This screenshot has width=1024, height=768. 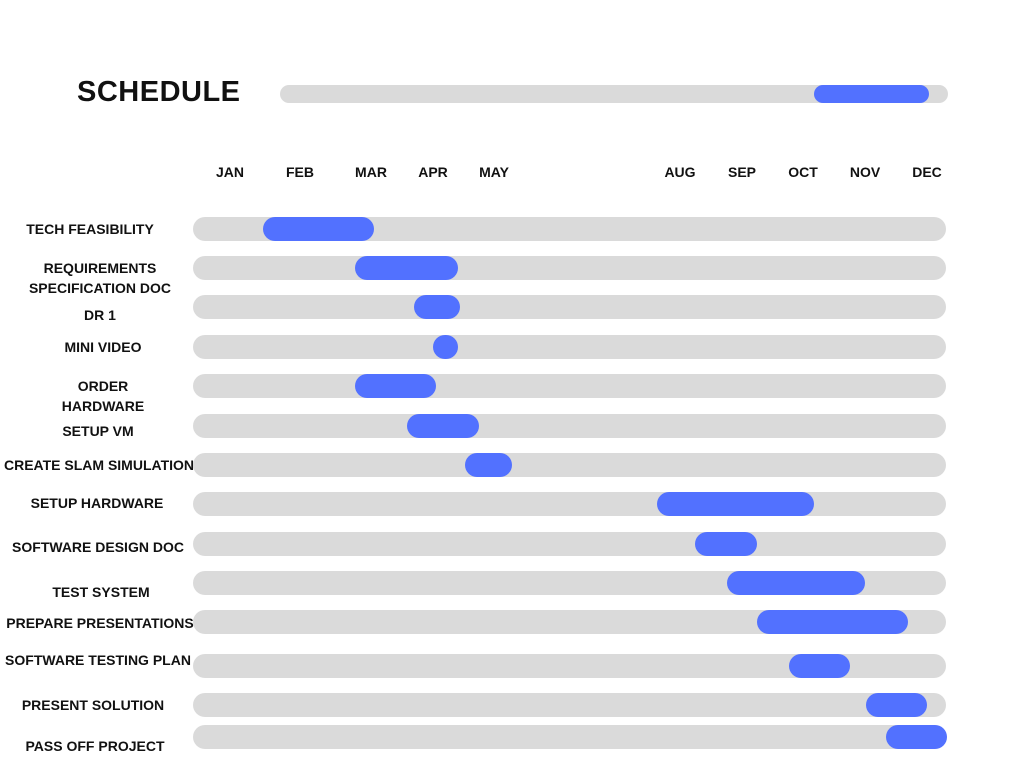 I want to click on task-label: ORDER HARDWARE, so click(x=103, y=396).